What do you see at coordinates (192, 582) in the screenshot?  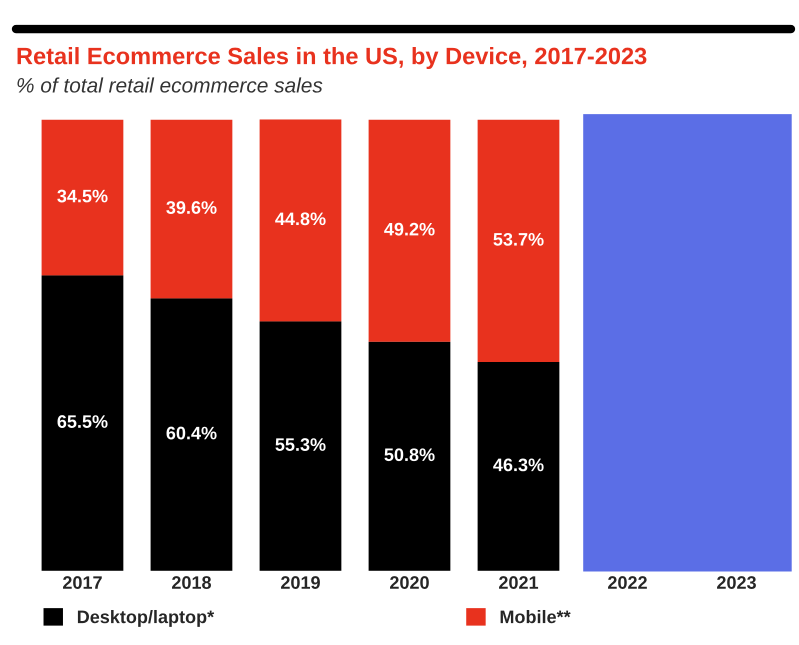 I see `x-tick-label: 2018` at bounding box center [192, 582].